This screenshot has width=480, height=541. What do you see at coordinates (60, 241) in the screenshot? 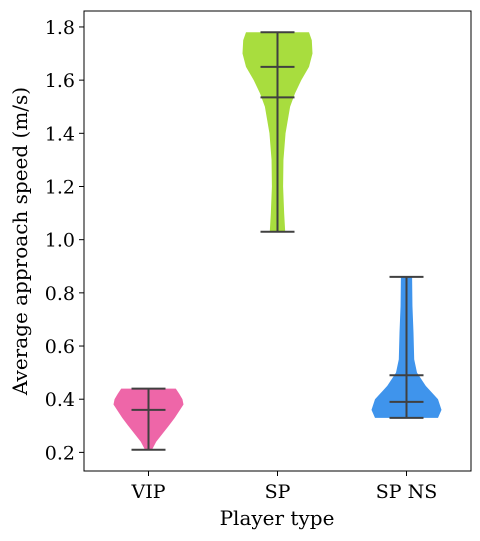
I see `y-tick-label: 1.0` at bounding box center [60, 241].